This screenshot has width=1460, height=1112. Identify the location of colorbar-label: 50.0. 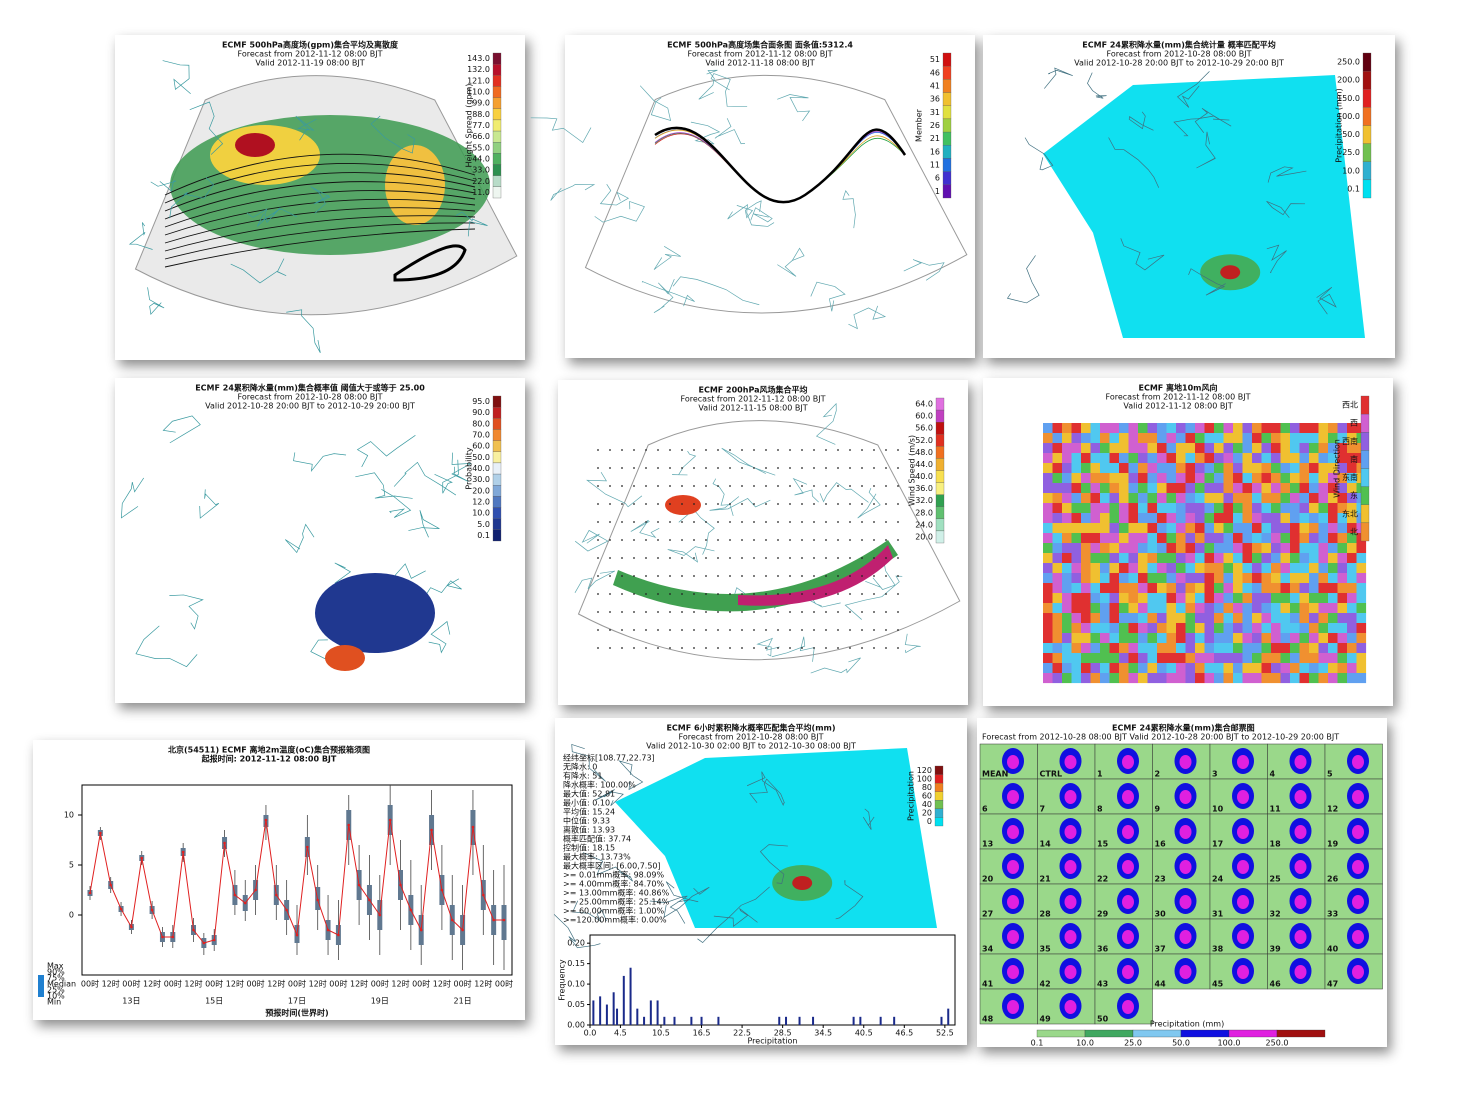
(1351, 134).